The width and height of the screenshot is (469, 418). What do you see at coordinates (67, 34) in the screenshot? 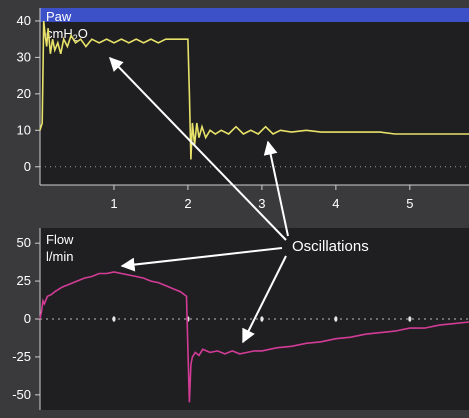
I see `paw-unit-label: cmH2O` at bounding box center [67, 34].